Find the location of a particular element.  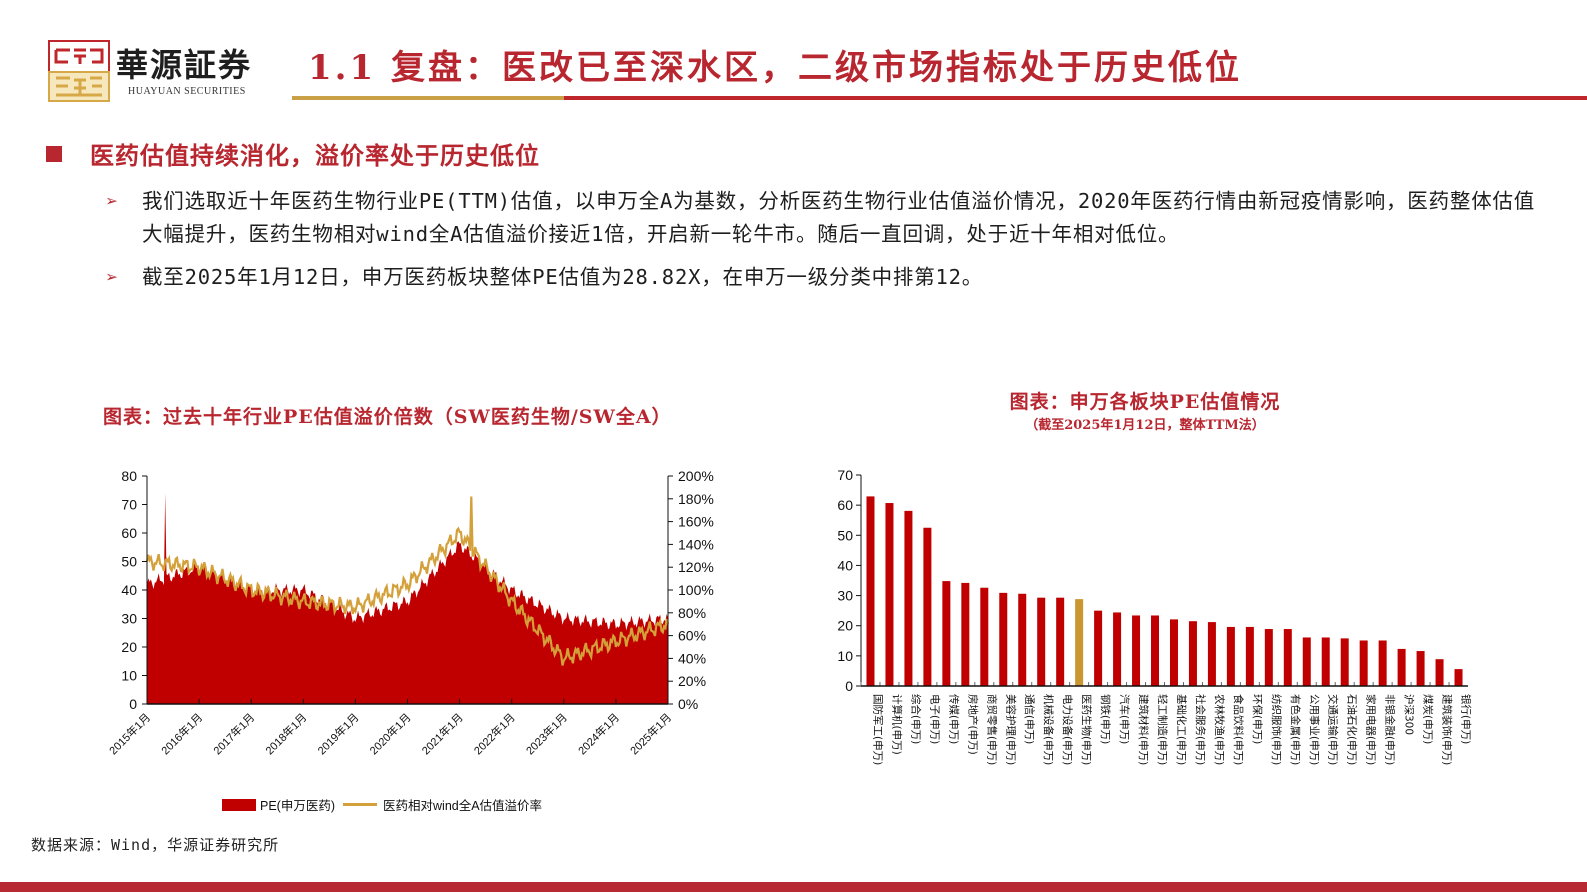

svg-text: 30 is located at coordinates (129, 619).